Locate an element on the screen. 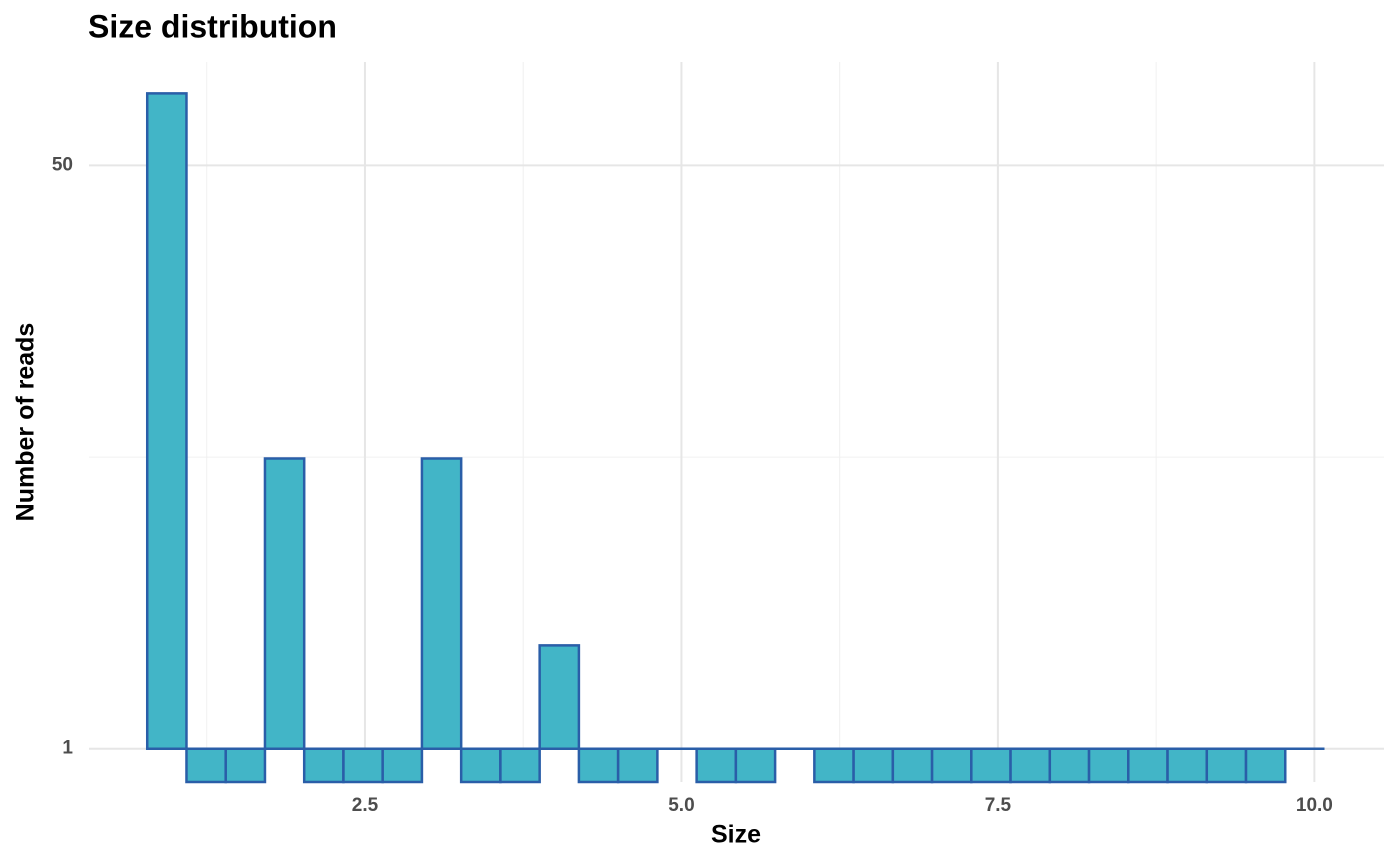  y-tick-label: 50 is located at coordinates (62, 164).